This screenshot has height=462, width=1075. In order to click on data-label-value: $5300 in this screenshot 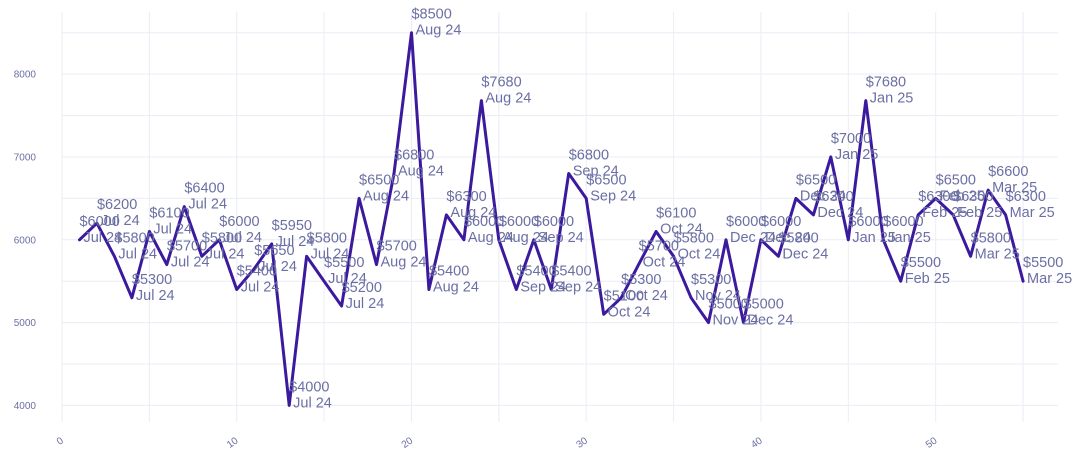, I will do `click(641, 280)`.